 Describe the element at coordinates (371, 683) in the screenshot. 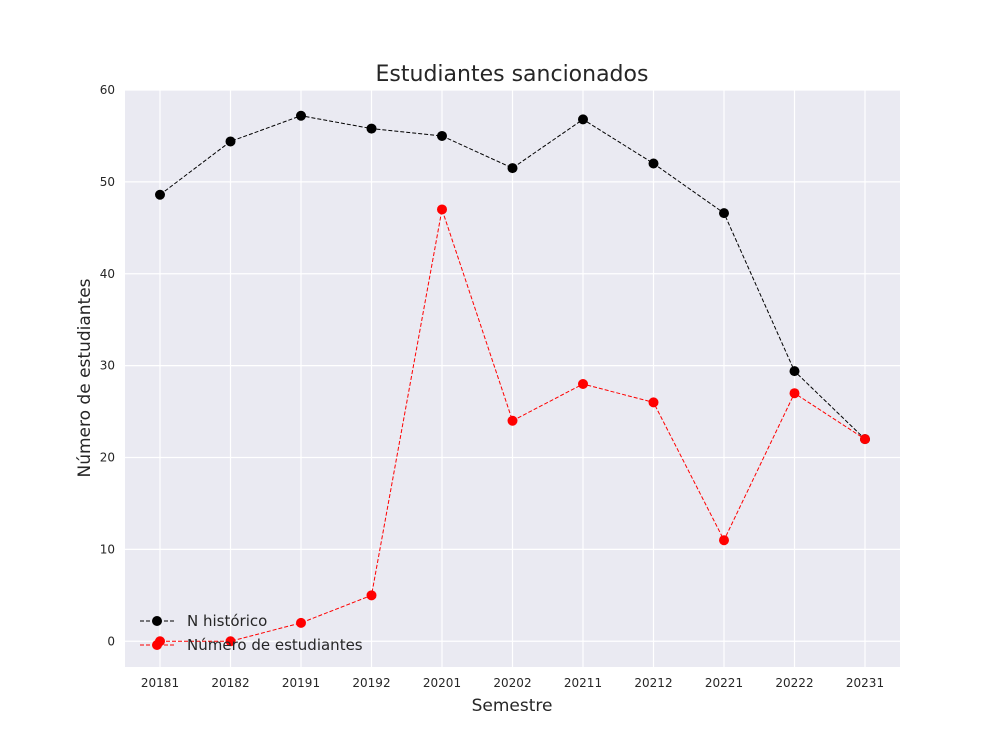

I see `x-tick-label: 20192` at that location.